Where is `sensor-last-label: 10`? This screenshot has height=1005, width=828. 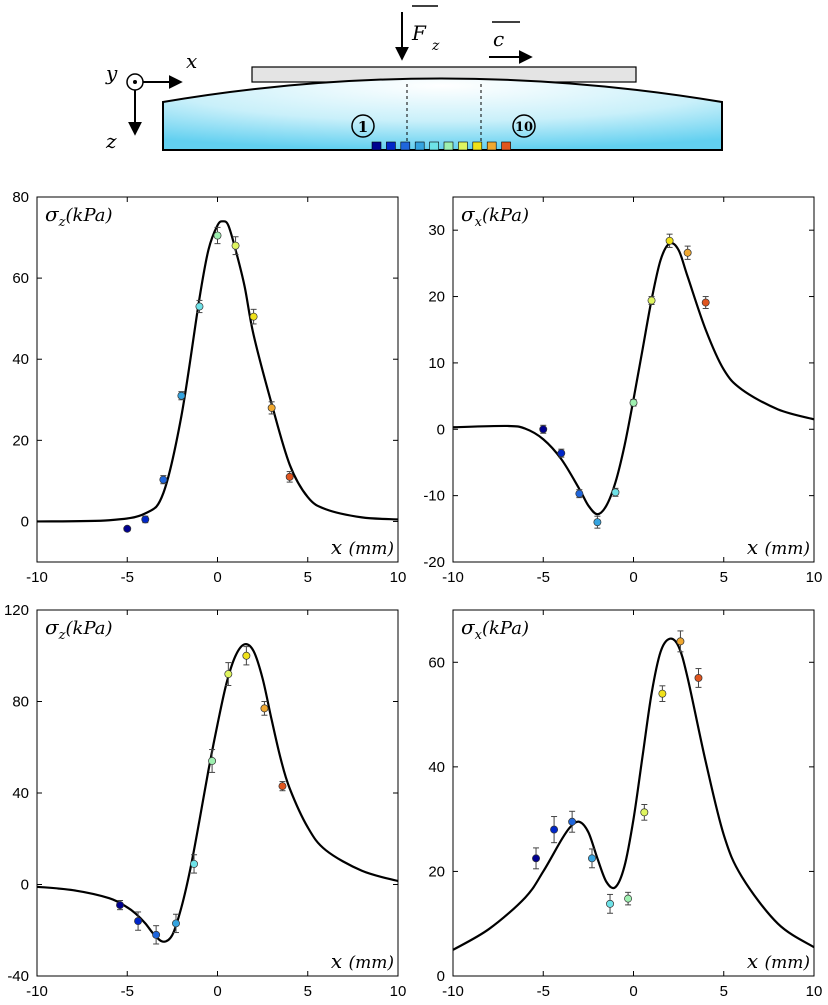
sensor-last-label: 10 is located at coordinates (524, 127).